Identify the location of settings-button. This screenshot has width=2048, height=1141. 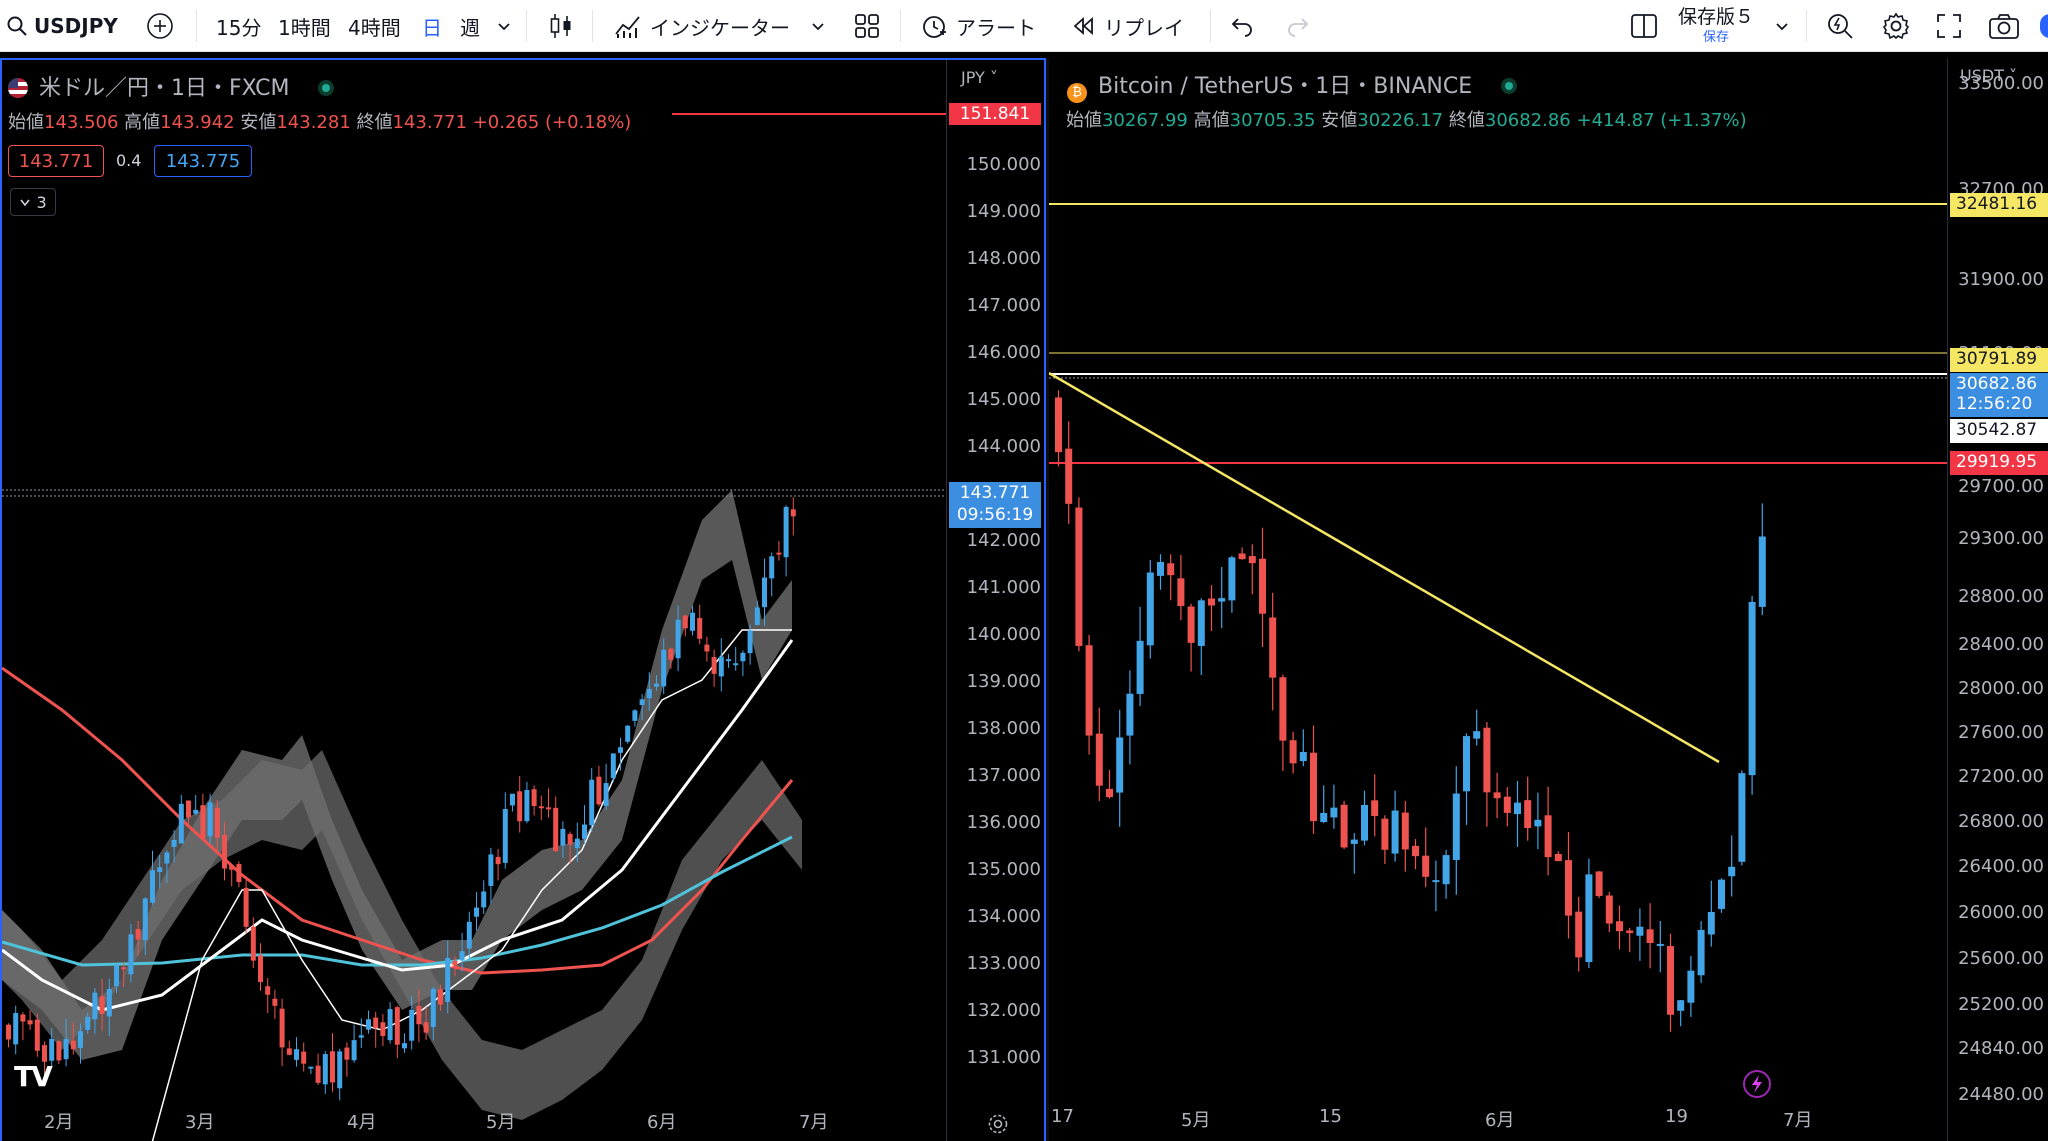
(1896, 26).